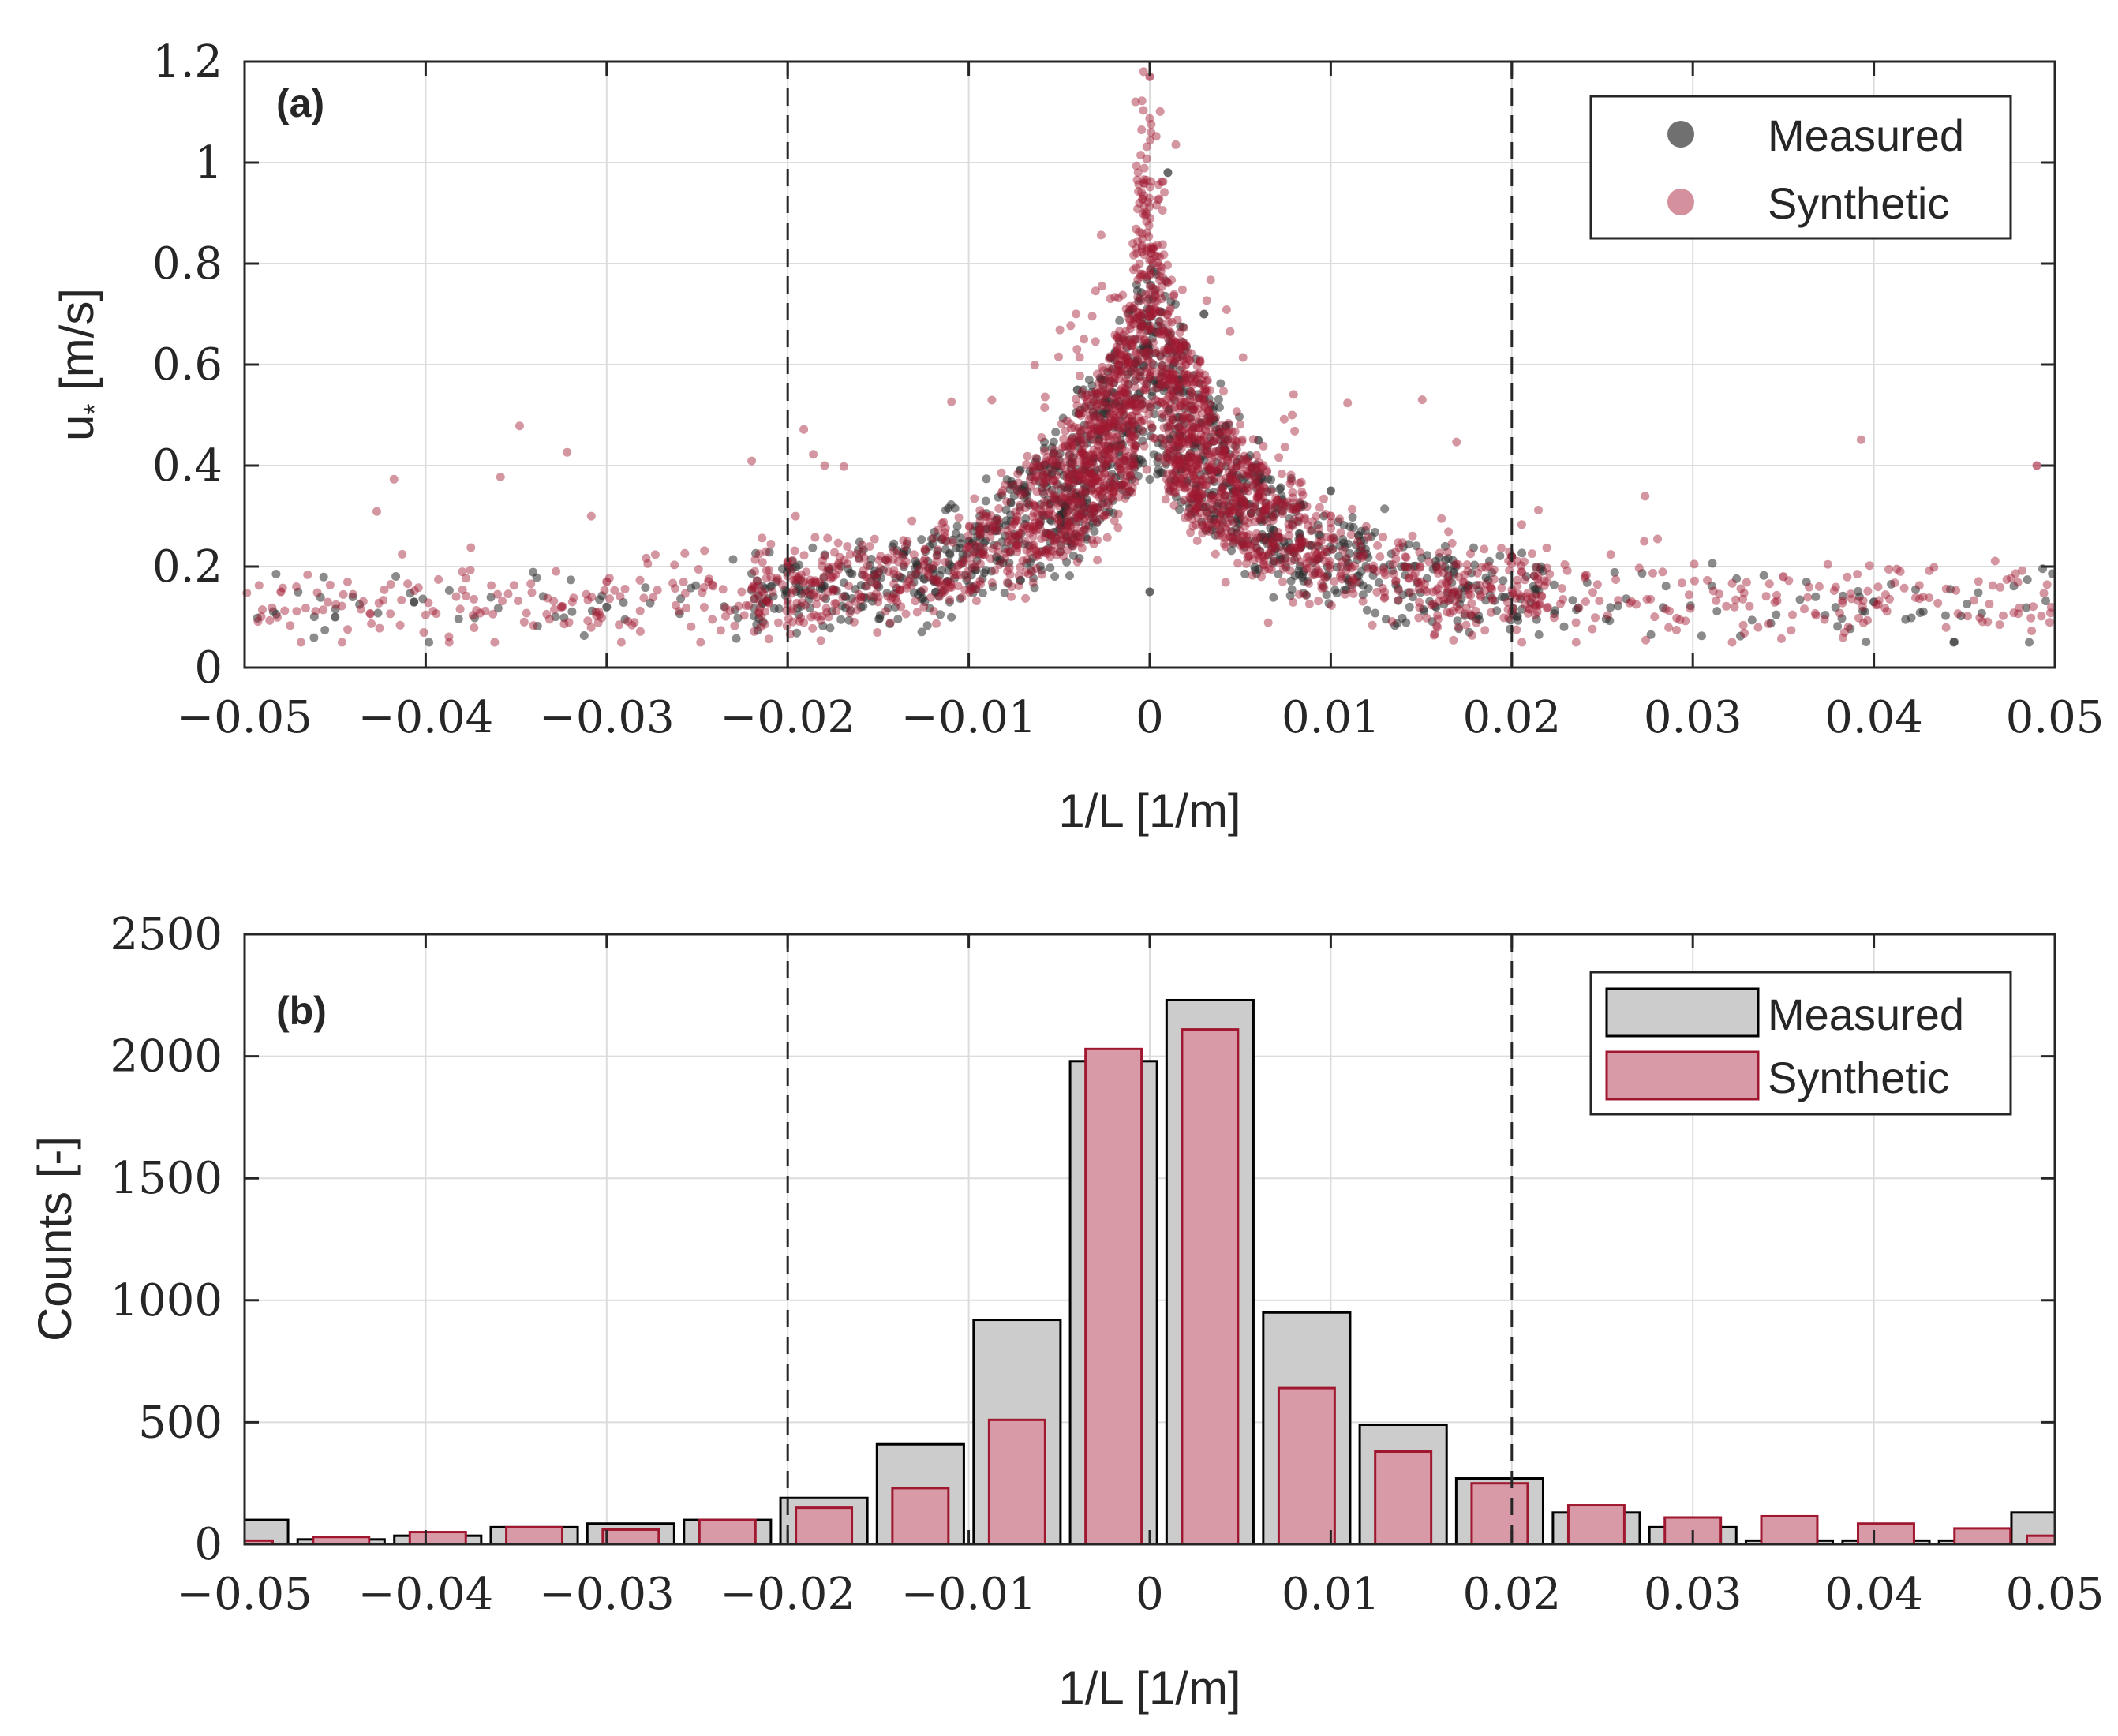 The width and height of the screenshot is (2118, 1736). Describe the element at coordinates (1596, 1525) in the screenshot. I see `bar-synthetic` at that location.